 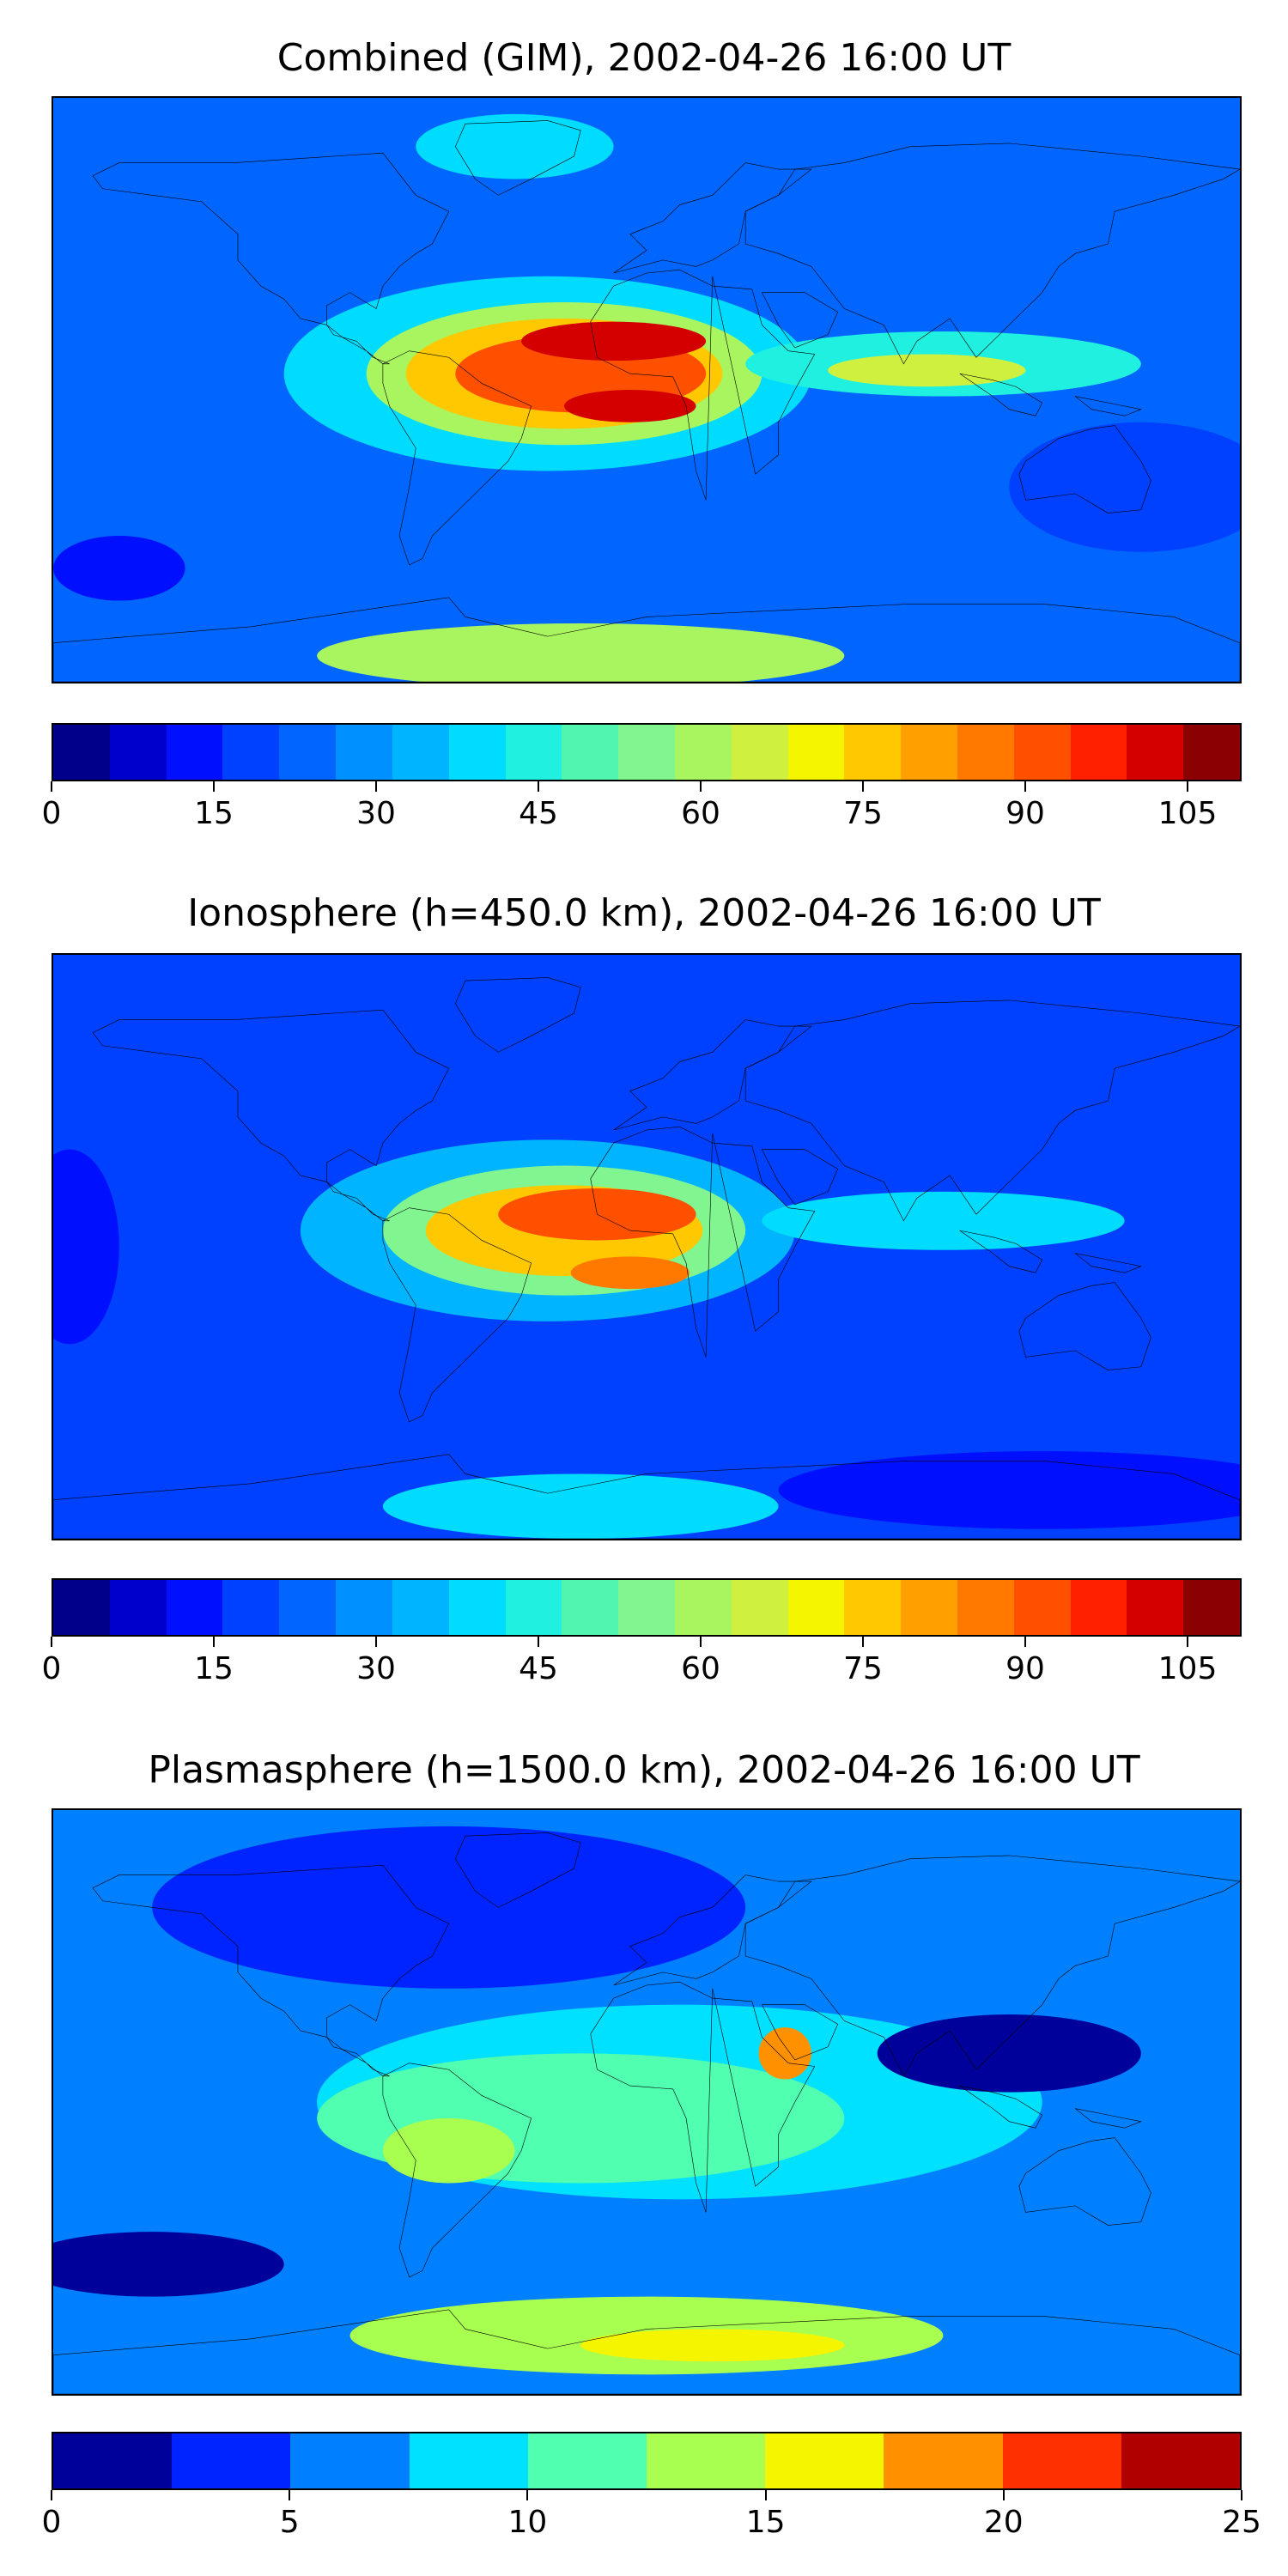 What do you see at coordinates (527, 2522) in the screenshot?
I see `tick-label: 10` at bounding box center [527, 2522].